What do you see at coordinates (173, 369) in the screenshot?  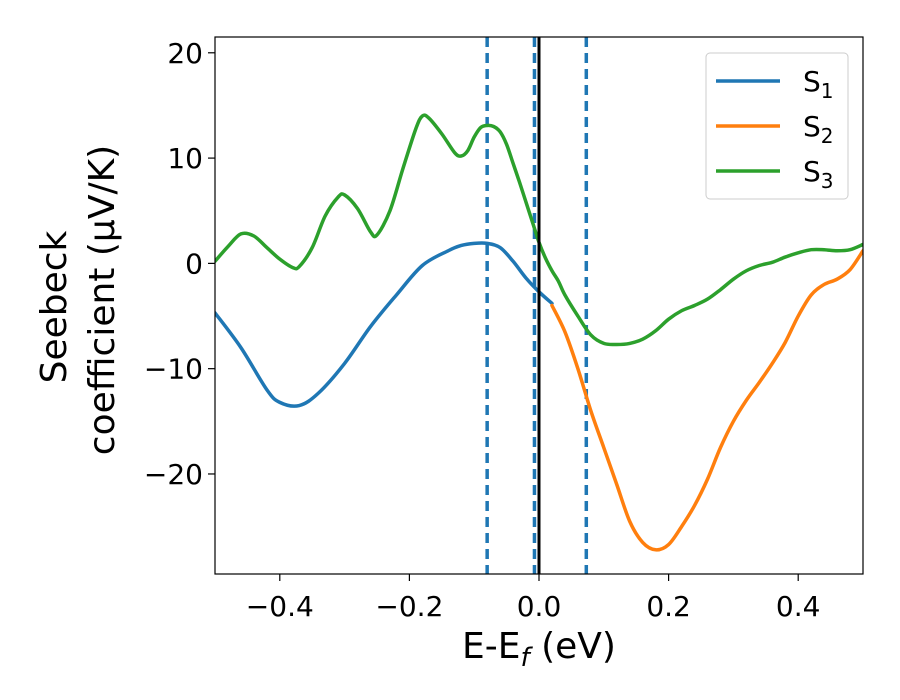 I see `y-tick-label: −10` at bounding box center [173, 369].